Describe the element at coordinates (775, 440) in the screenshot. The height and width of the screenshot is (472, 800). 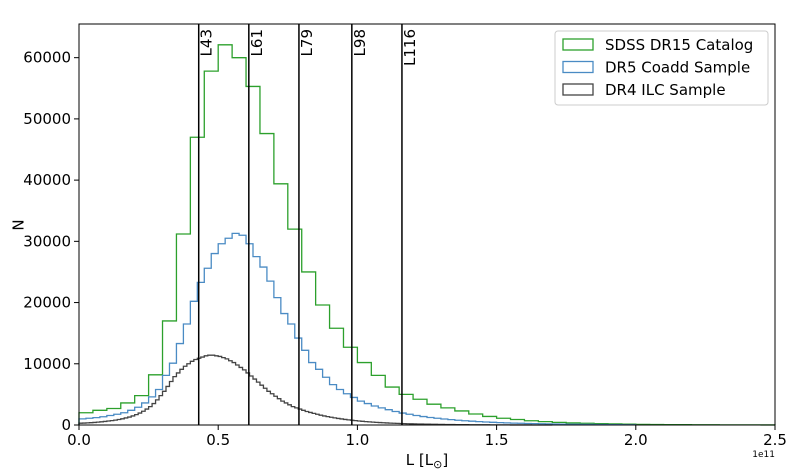
I see `x-tick-label: 2.5` at that location.